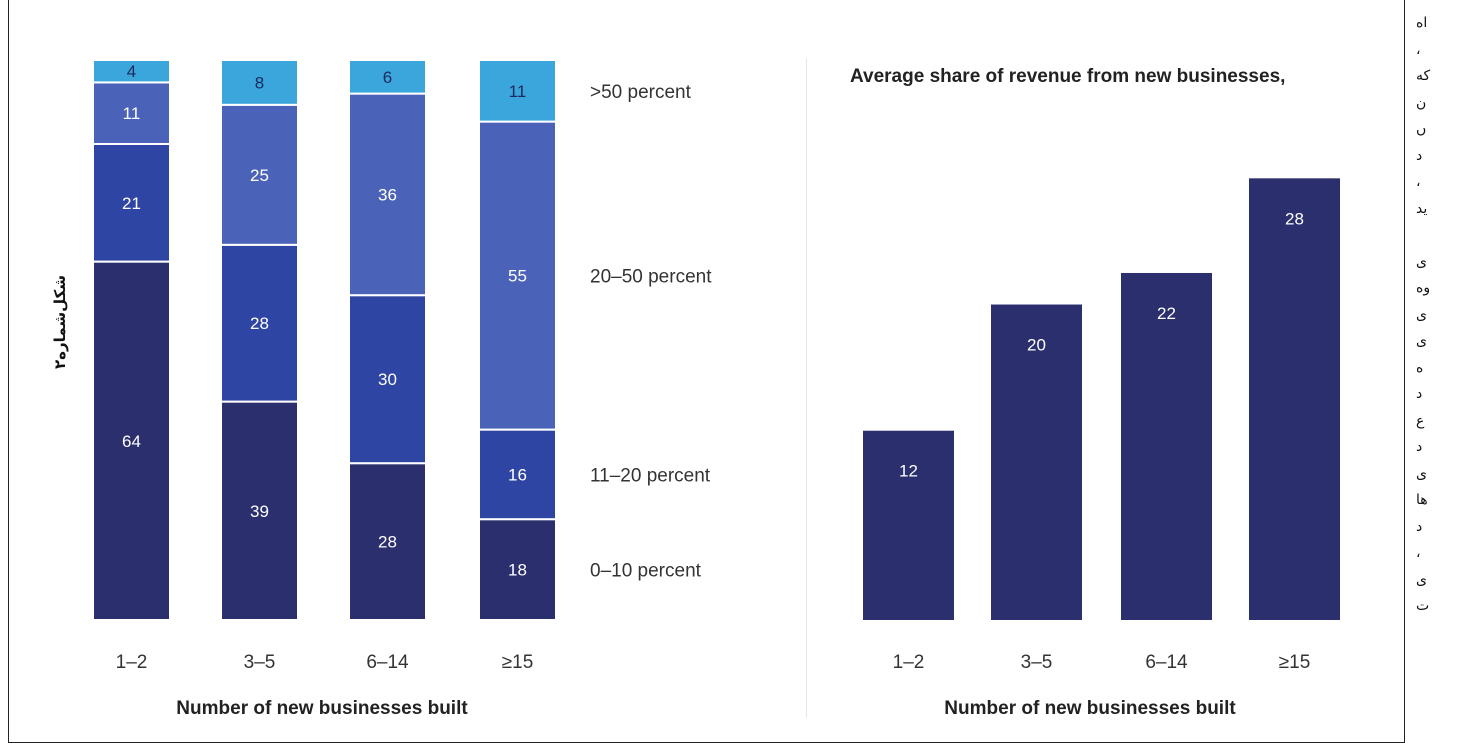 The image size is (1457, 743). What do you see at coordinates (1423, 606) in the screenshot?
I see `side-text-line: ت` at bounding box center [1423, 606].